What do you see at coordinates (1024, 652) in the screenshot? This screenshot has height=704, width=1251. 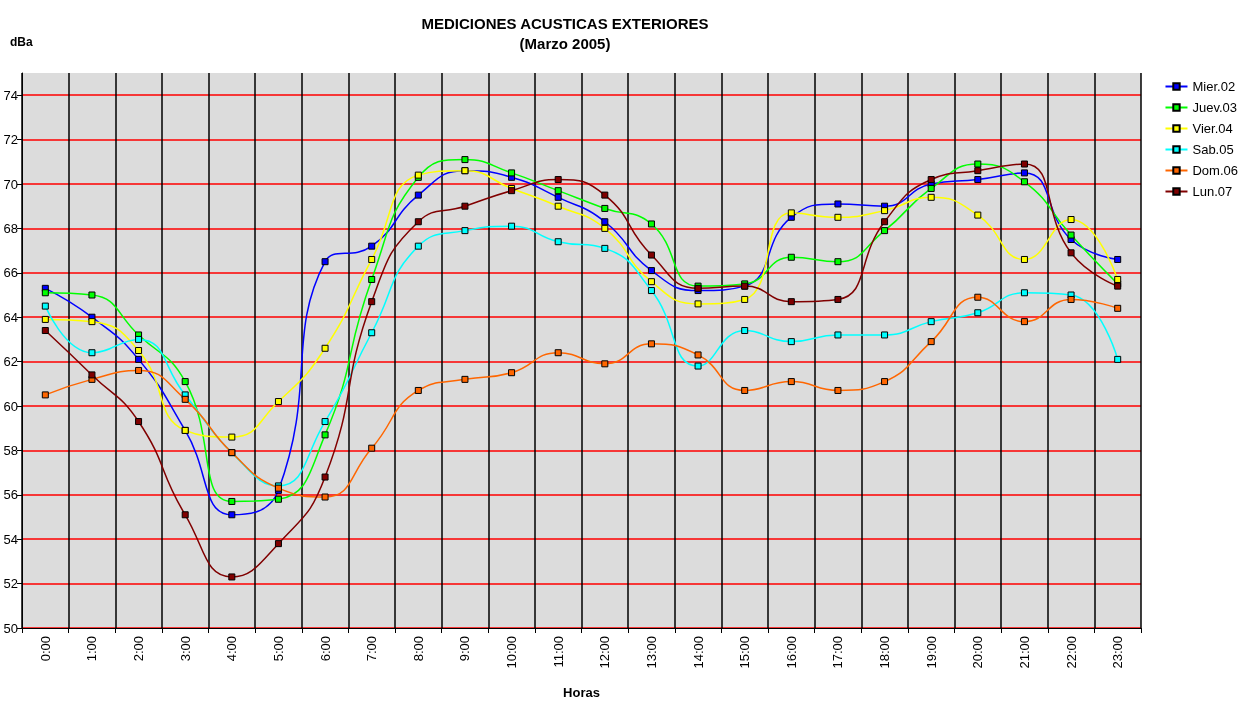 I see `x-tick-label: 21:00` at bounding box center [1024, 652].